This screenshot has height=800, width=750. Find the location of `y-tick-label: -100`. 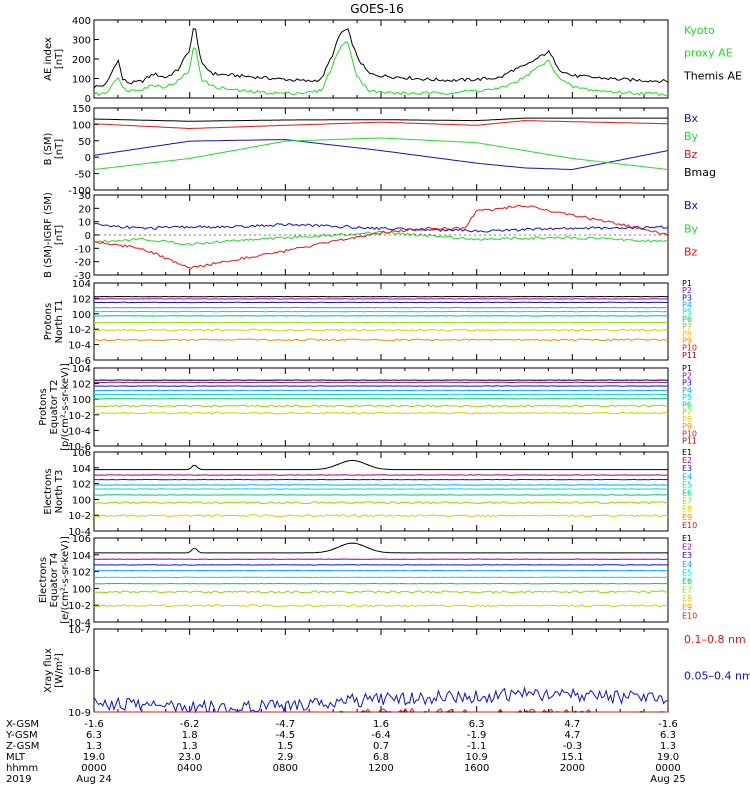

y-tick-label: -100 is located at coordinates (79, 191).